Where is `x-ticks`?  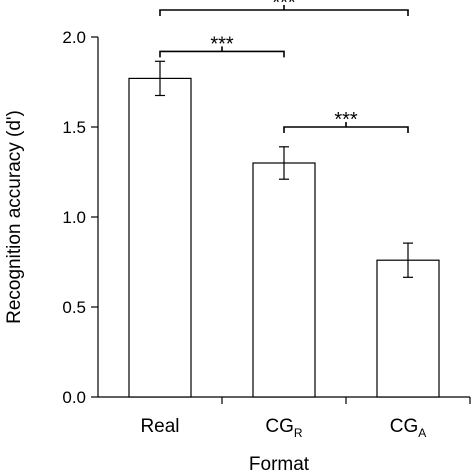
x-ticks is located at coordinates (346, 400).